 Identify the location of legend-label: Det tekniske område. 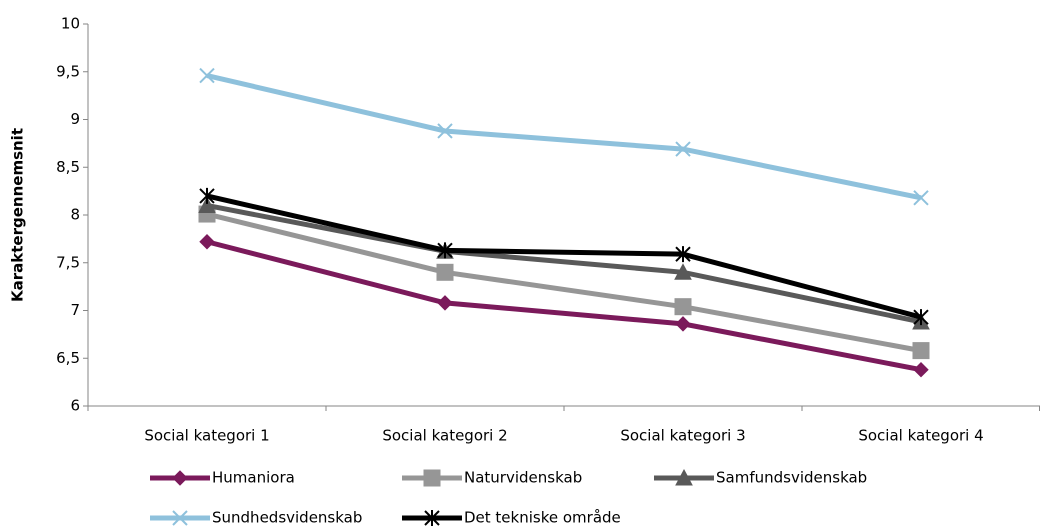
(542, 518).